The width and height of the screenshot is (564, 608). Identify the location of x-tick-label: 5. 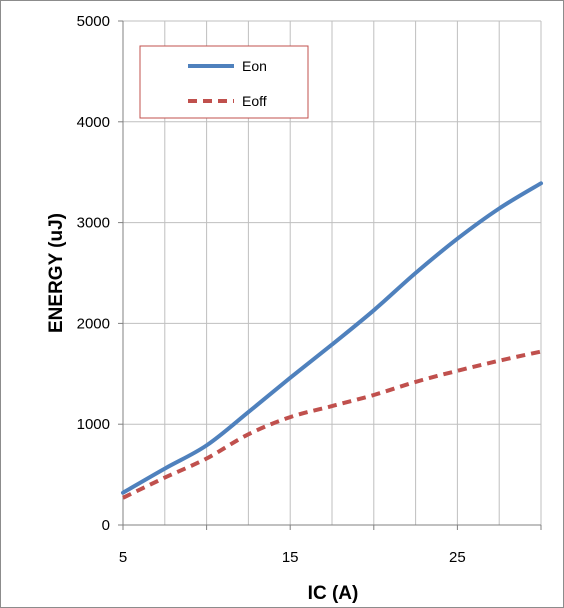
(123, 557).